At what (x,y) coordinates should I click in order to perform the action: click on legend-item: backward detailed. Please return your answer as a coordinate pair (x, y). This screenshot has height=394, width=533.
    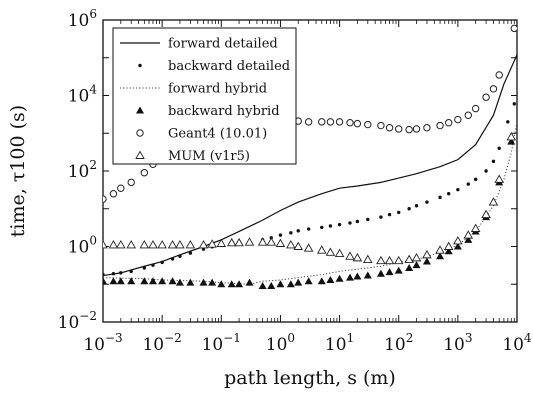
    Looking at the image, I should click on (214, 66).